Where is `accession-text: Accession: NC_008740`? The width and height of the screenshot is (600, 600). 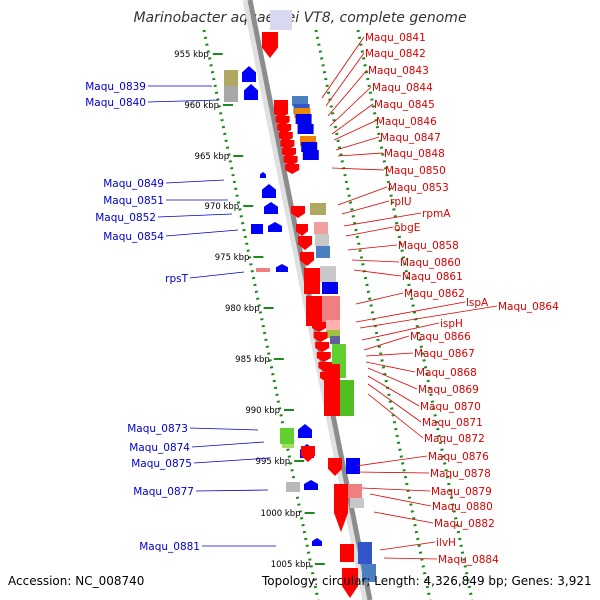 accession-text: Accession: NC_008740 is located at coordinates (76, 581).